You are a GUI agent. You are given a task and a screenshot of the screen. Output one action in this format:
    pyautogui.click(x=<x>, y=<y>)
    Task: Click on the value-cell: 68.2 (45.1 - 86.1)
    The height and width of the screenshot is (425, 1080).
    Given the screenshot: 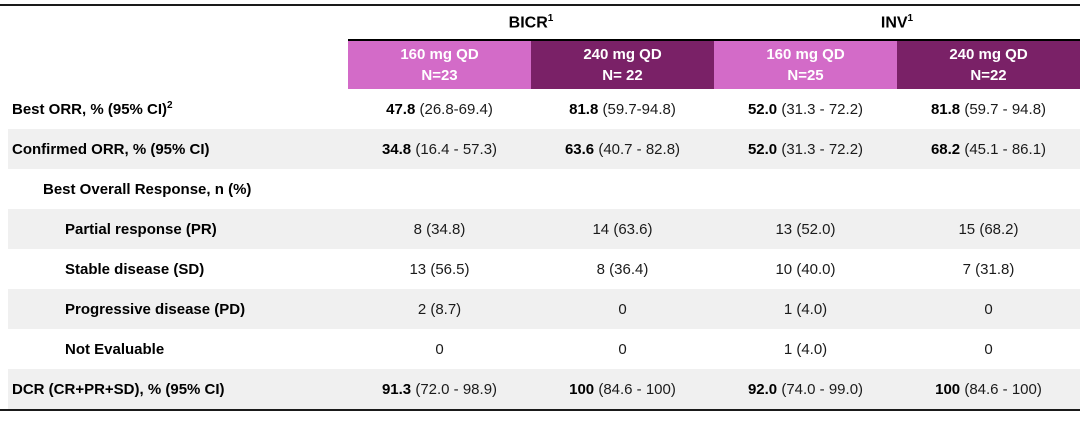 What is the action you would take?
    pyautogui.click(x=988, y=149)
    